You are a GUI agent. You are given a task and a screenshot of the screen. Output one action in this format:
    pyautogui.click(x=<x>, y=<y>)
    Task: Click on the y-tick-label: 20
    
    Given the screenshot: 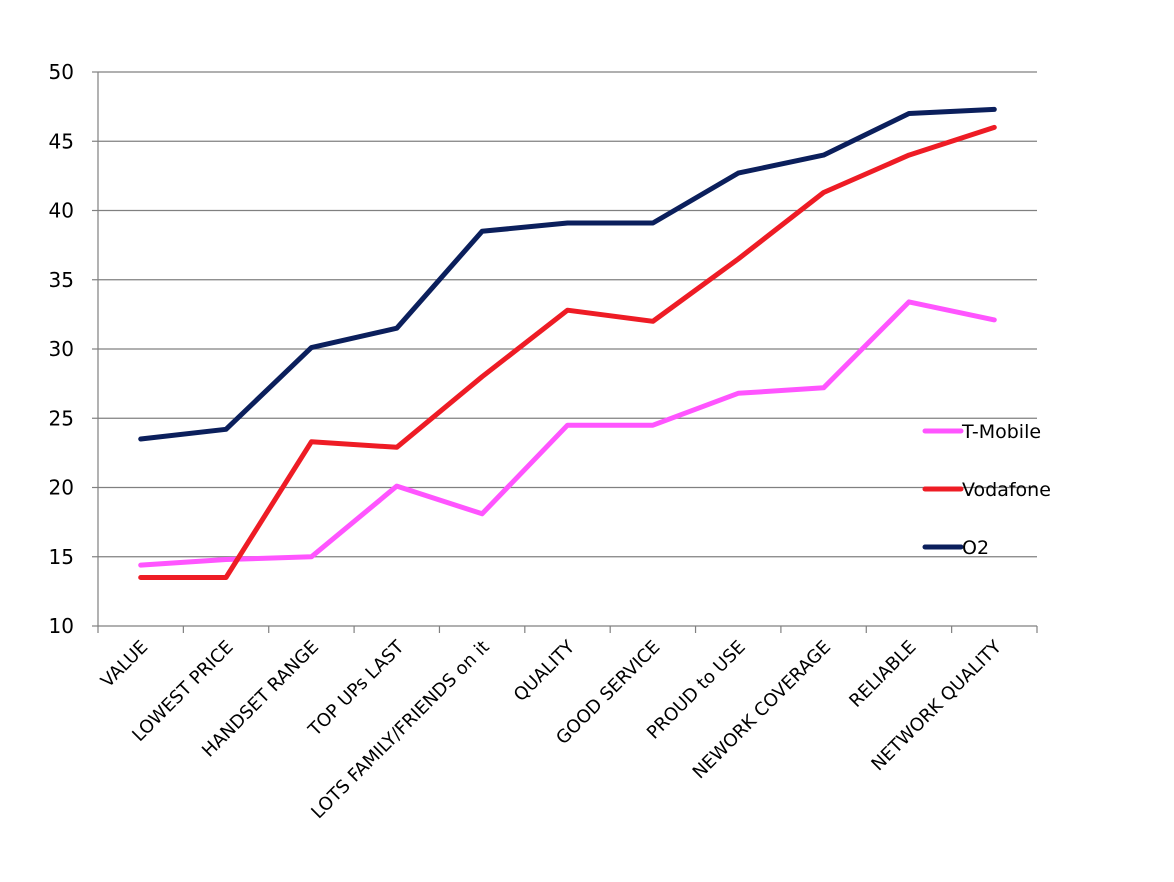 What is the action you would take?
    pyautogui.click(x=61, y=488)
    